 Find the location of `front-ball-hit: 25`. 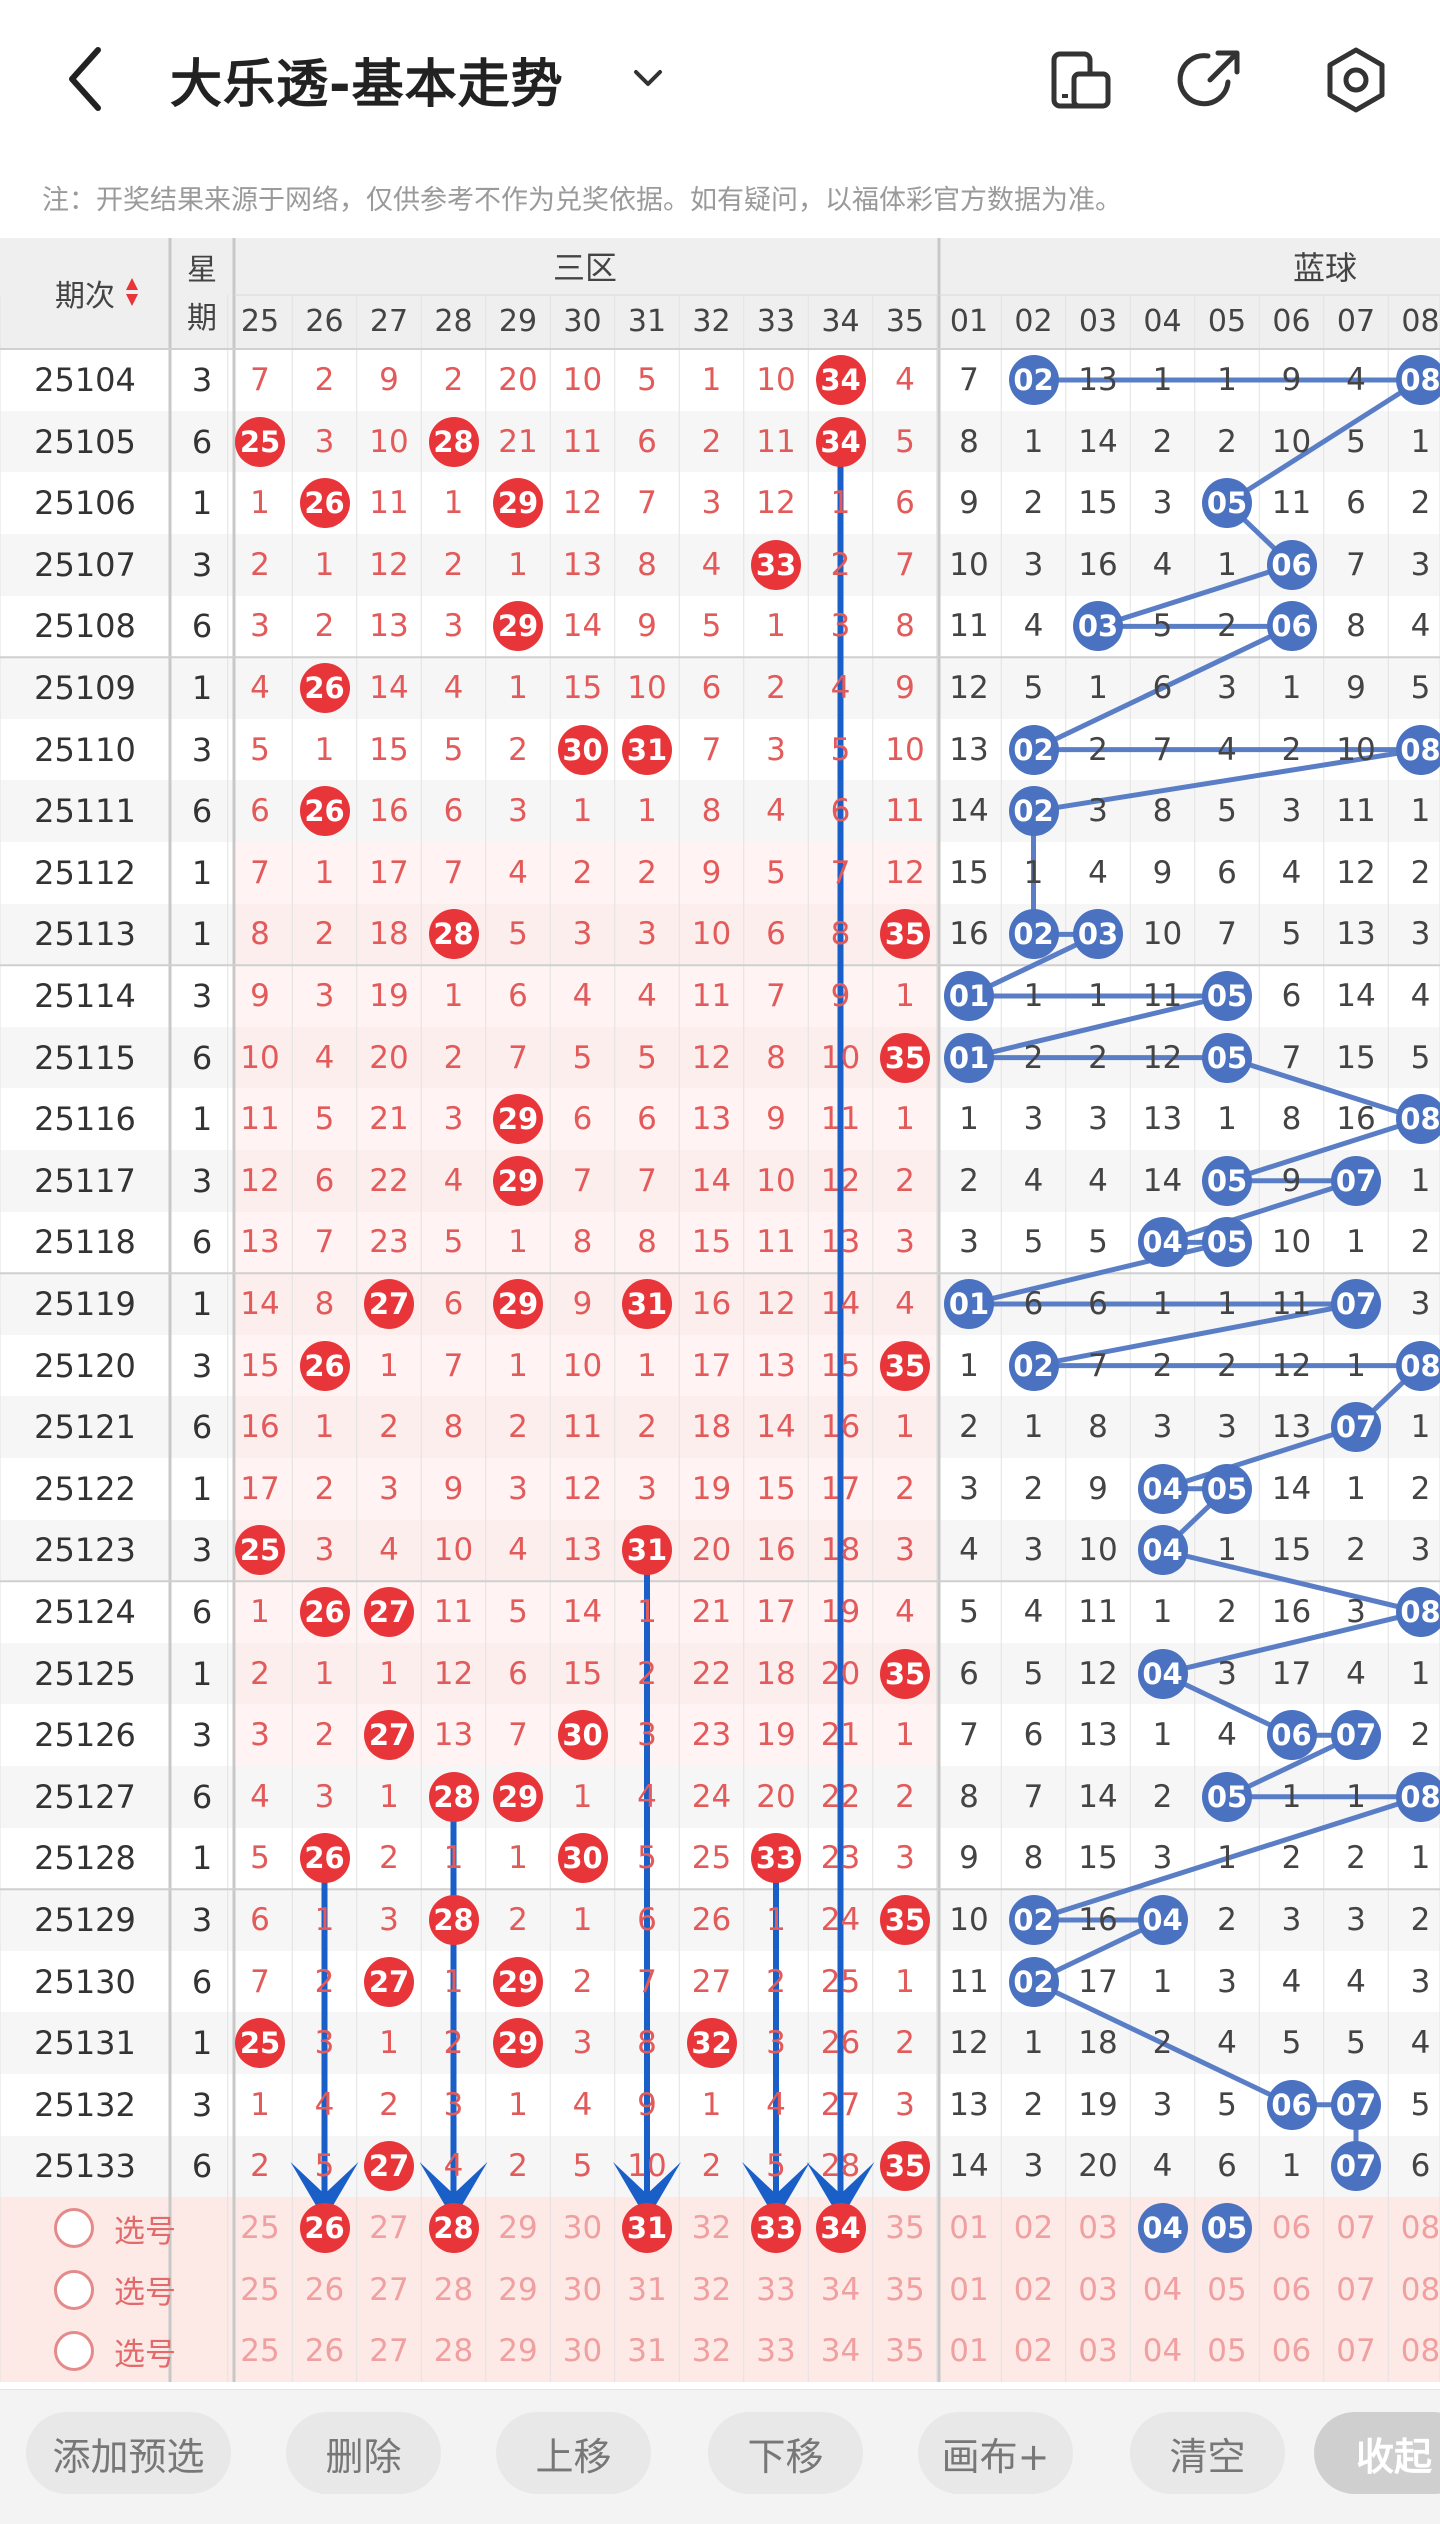

front-ball-hit: 25 is located at coordinates (260, 441).